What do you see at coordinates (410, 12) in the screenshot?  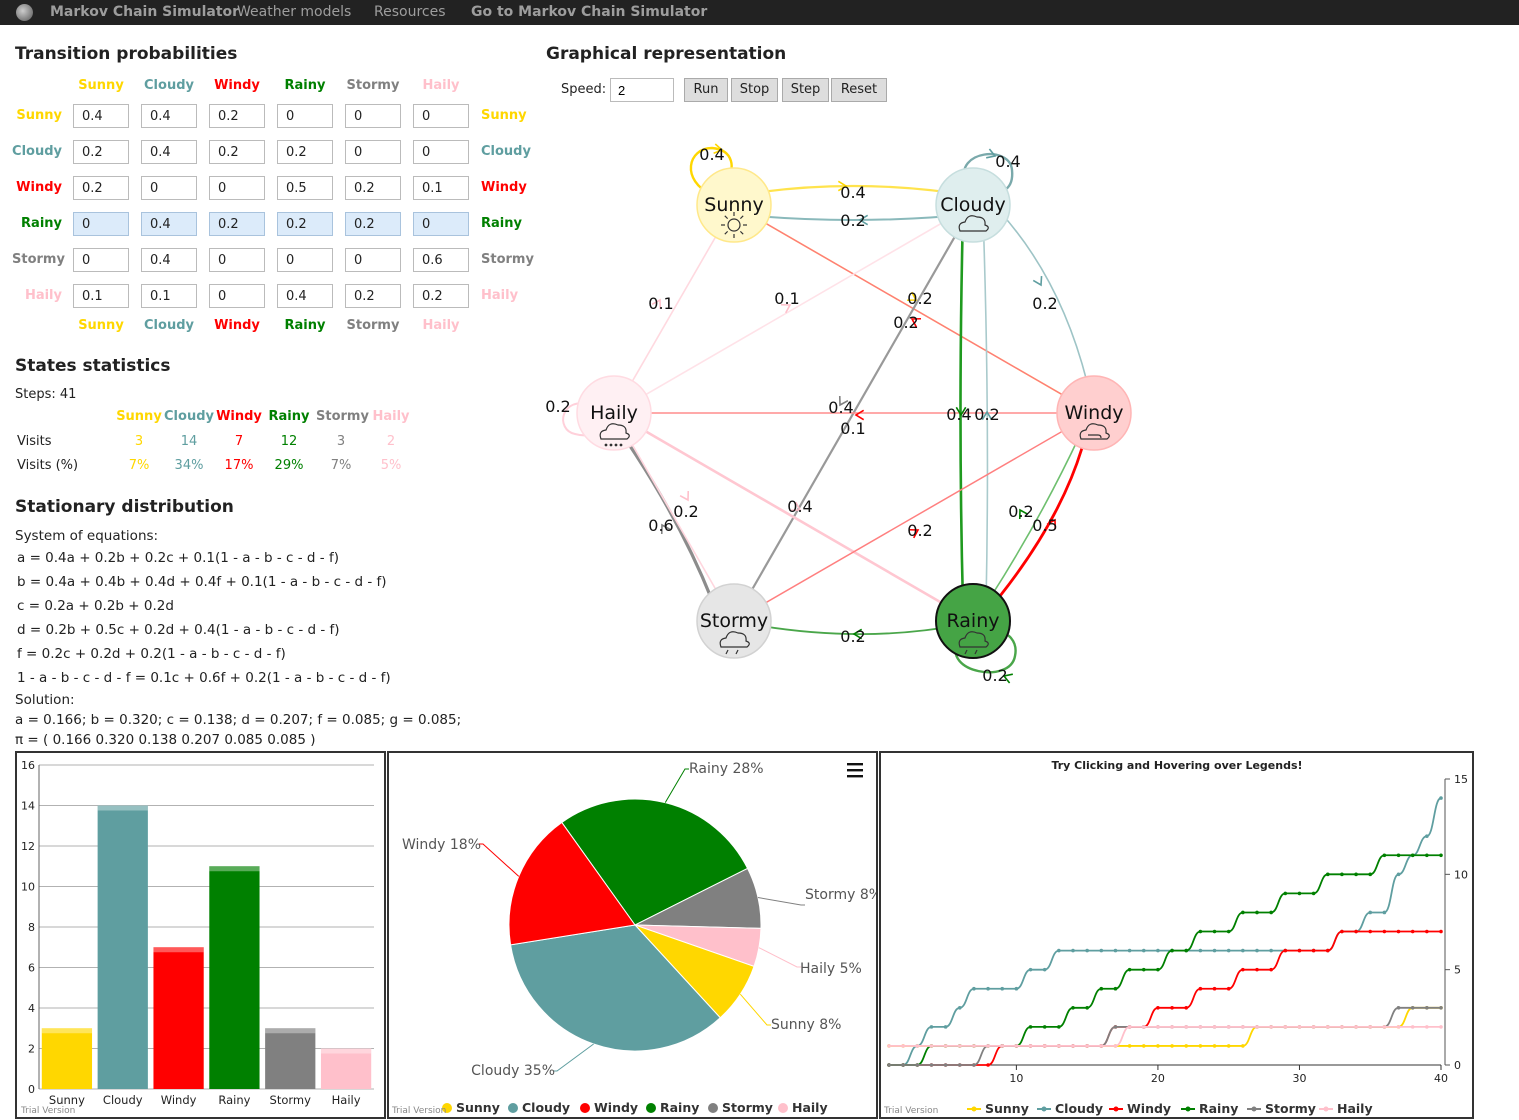 I see `nav-link-resources: Resources` at bounding box center [410, 12].